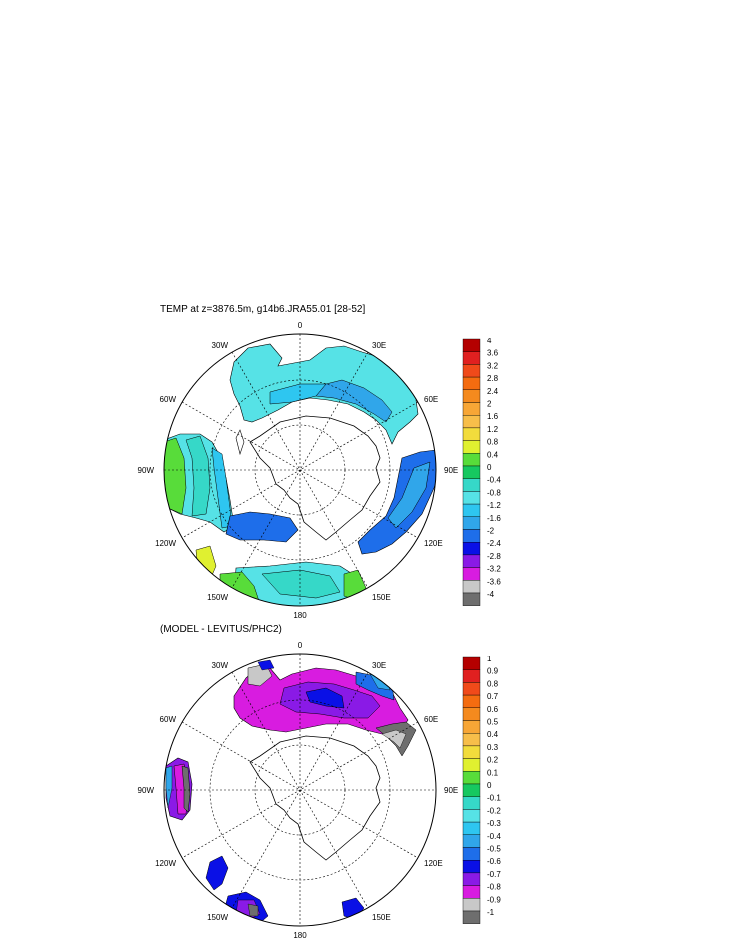  Describe the element at coordinates (217, 597) in the screenshot. I see `lon-label-150w: 150W` at that location.